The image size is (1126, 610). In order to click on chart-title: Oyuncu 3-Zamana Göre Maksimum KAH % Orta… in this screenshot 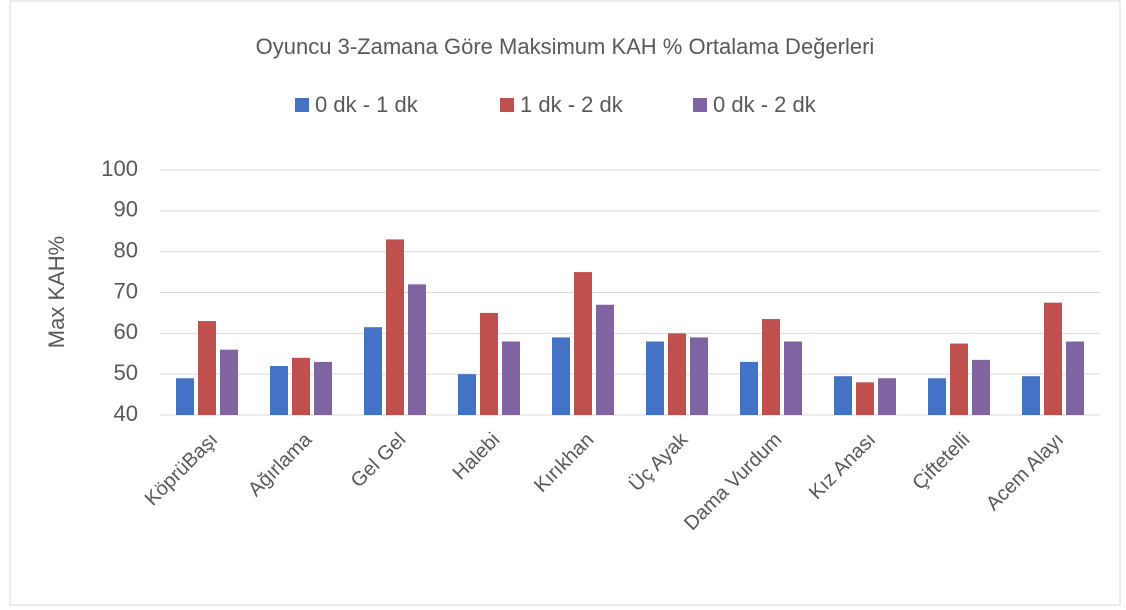, I will do `click(565, 46)`.